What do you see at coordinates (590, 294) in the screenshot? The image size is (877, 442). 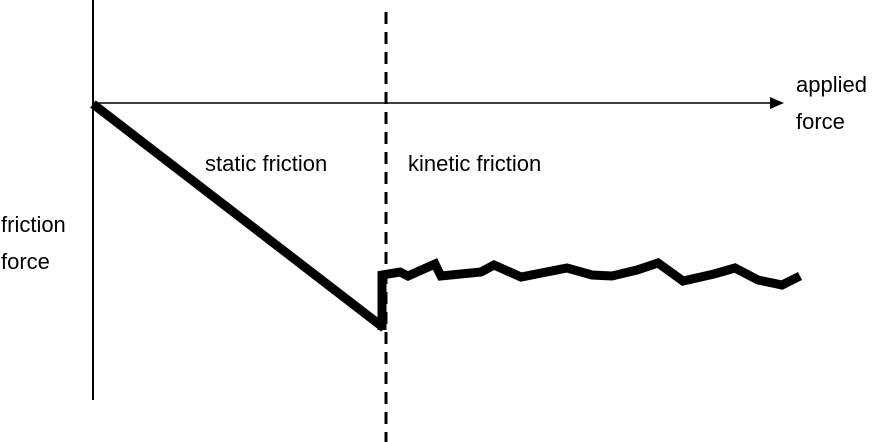 I see `kinetic-friction-curve` at bounding box center [590, 294].